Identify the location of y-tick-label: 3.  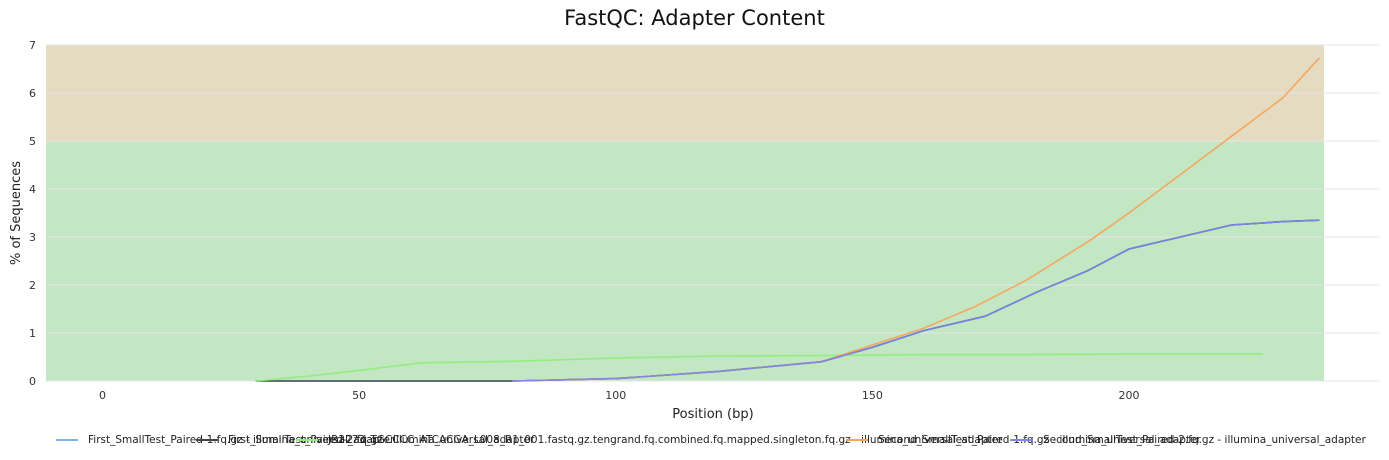
(32, 237).